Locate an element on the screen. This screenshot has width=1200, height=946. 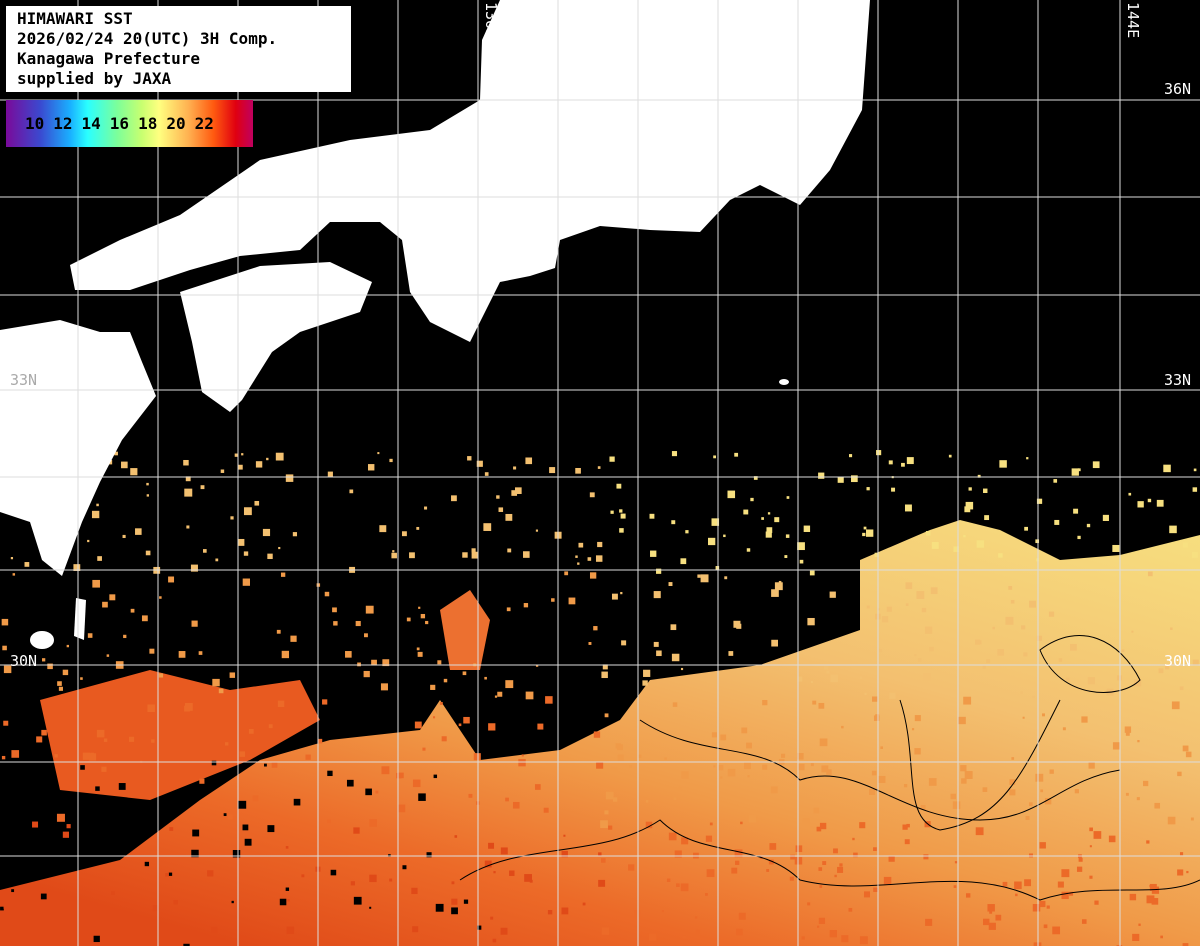
land-yakushima is located at coordinates (42, 640).